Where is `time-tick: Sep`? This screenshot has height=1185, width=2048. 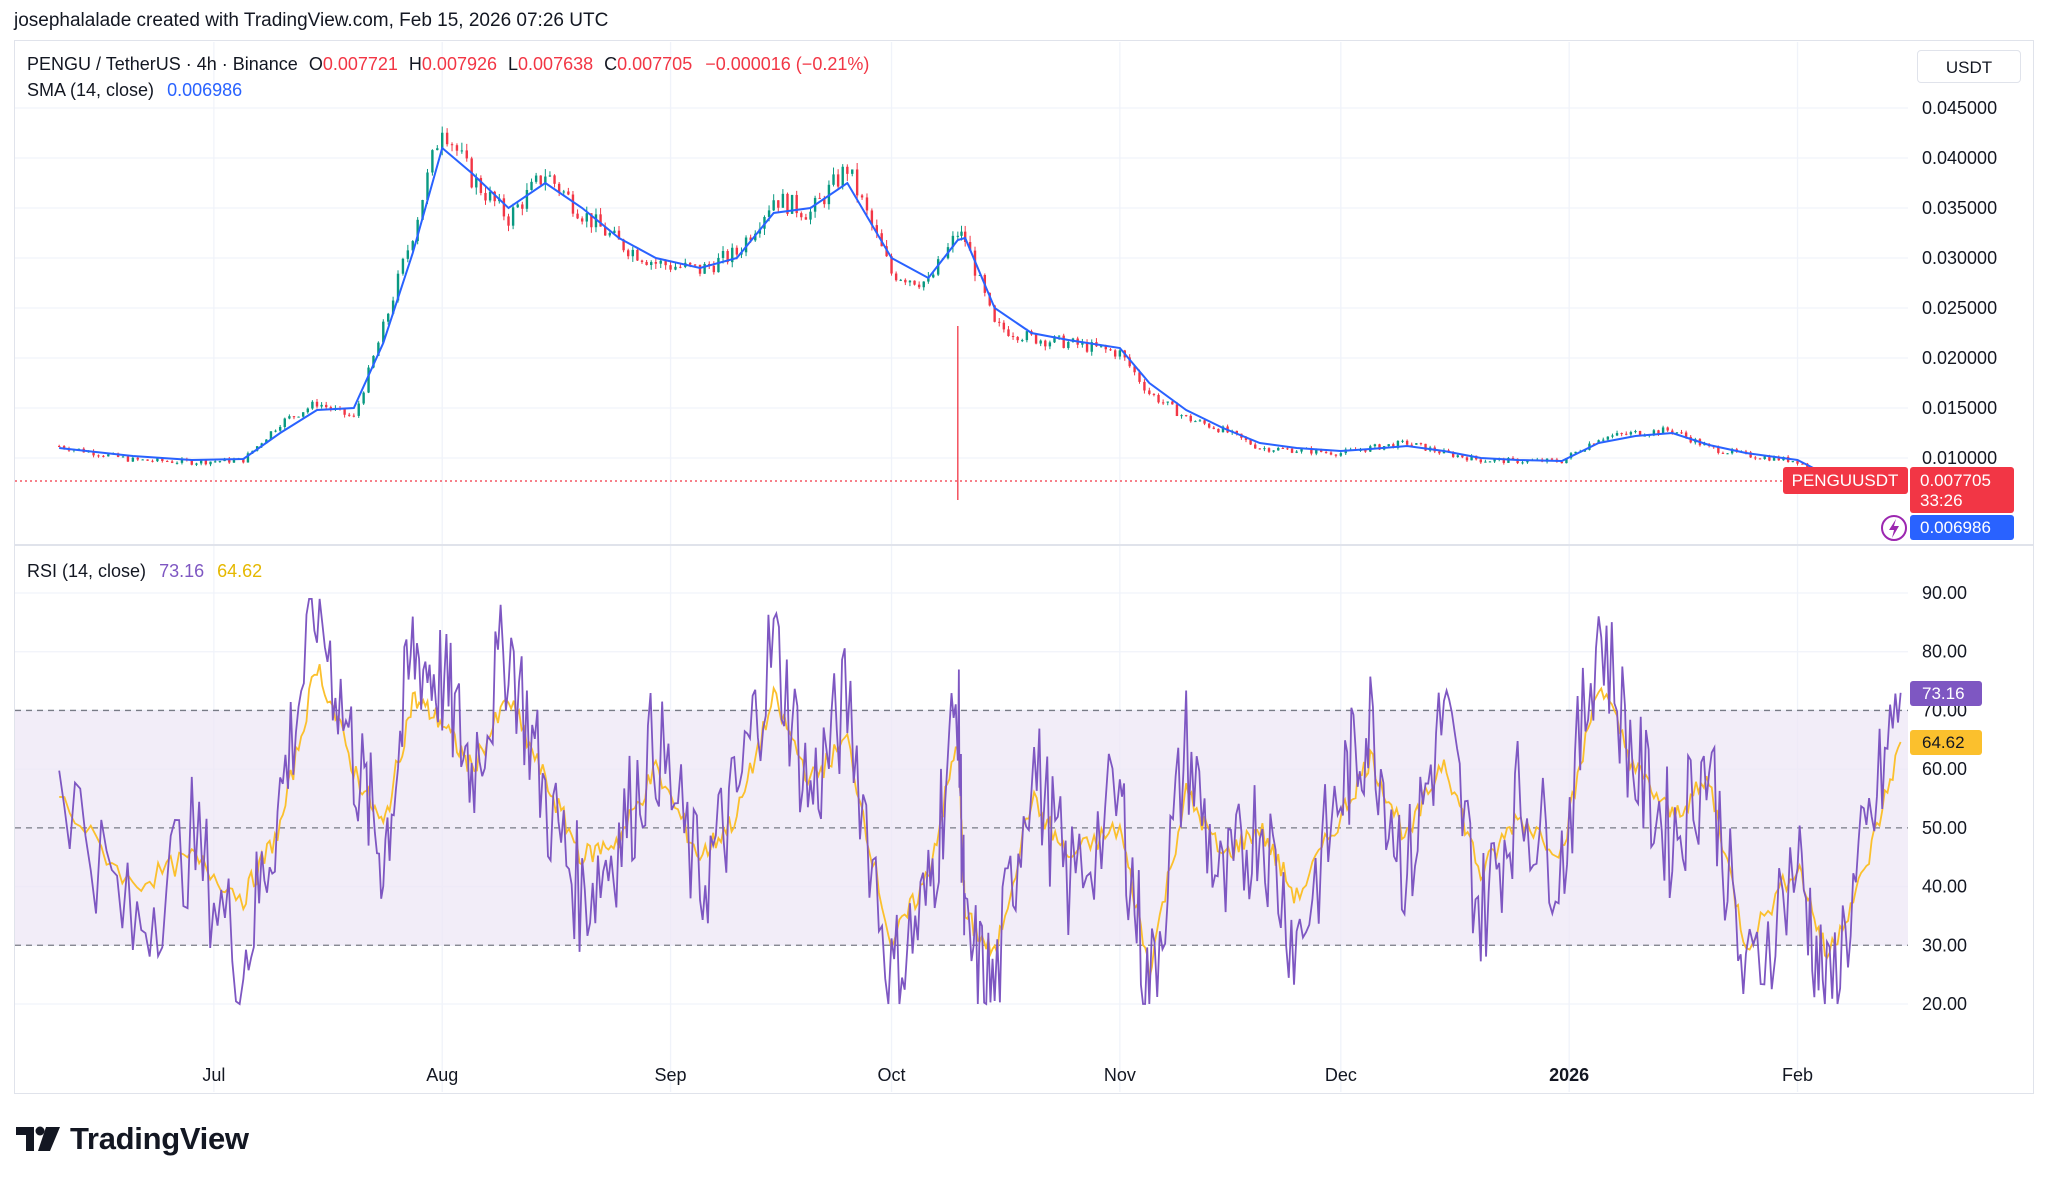
time-tick: Sep is located at coordinates (671, 1075).